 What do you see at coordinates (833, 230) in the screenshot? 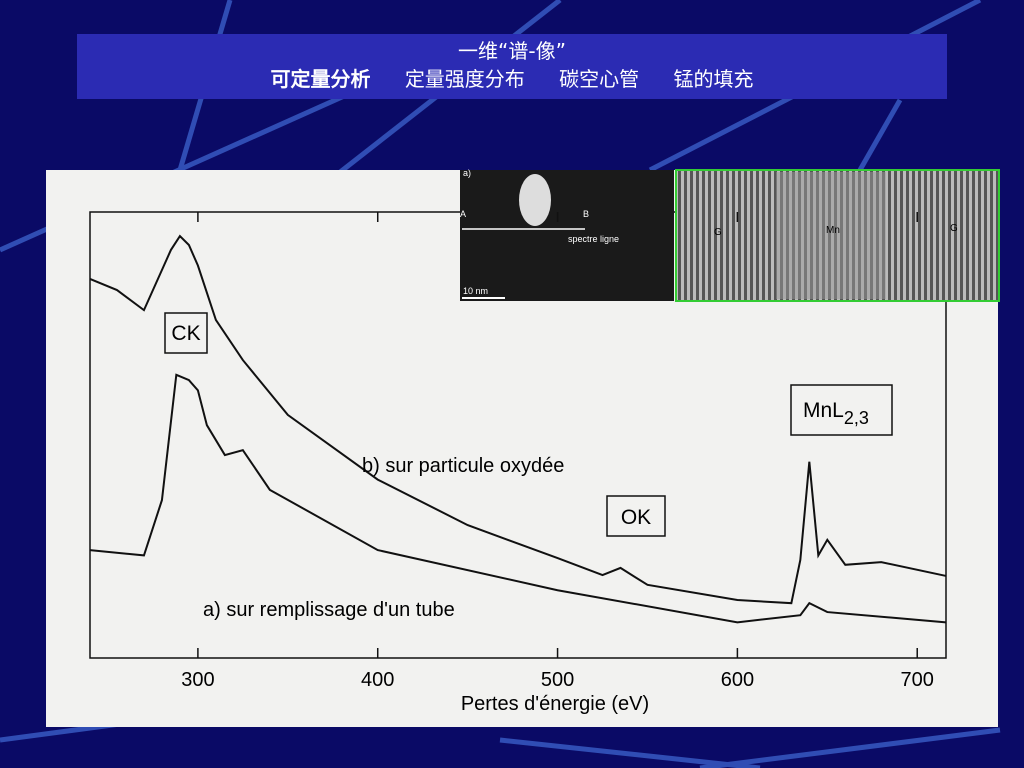
I see `inset-label: Mn` at bounding box center [833, 230].